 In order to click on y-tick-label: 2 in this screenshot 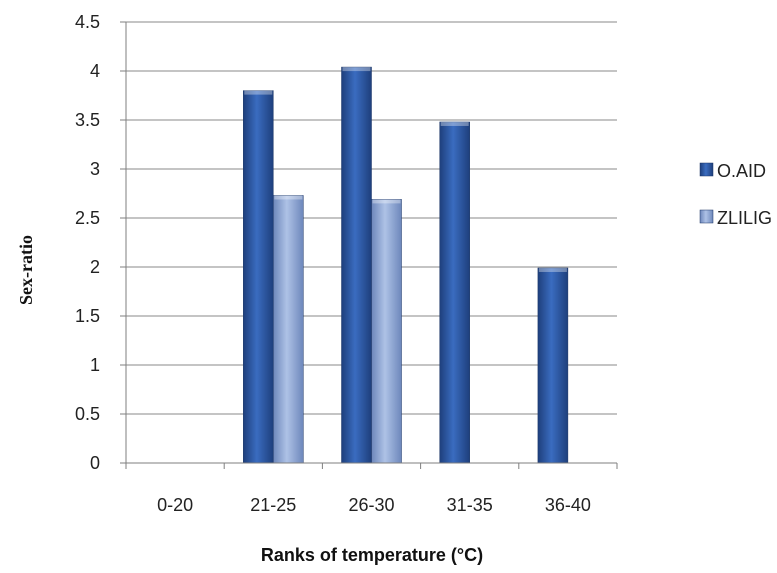, I will do `click(95, 267)`.